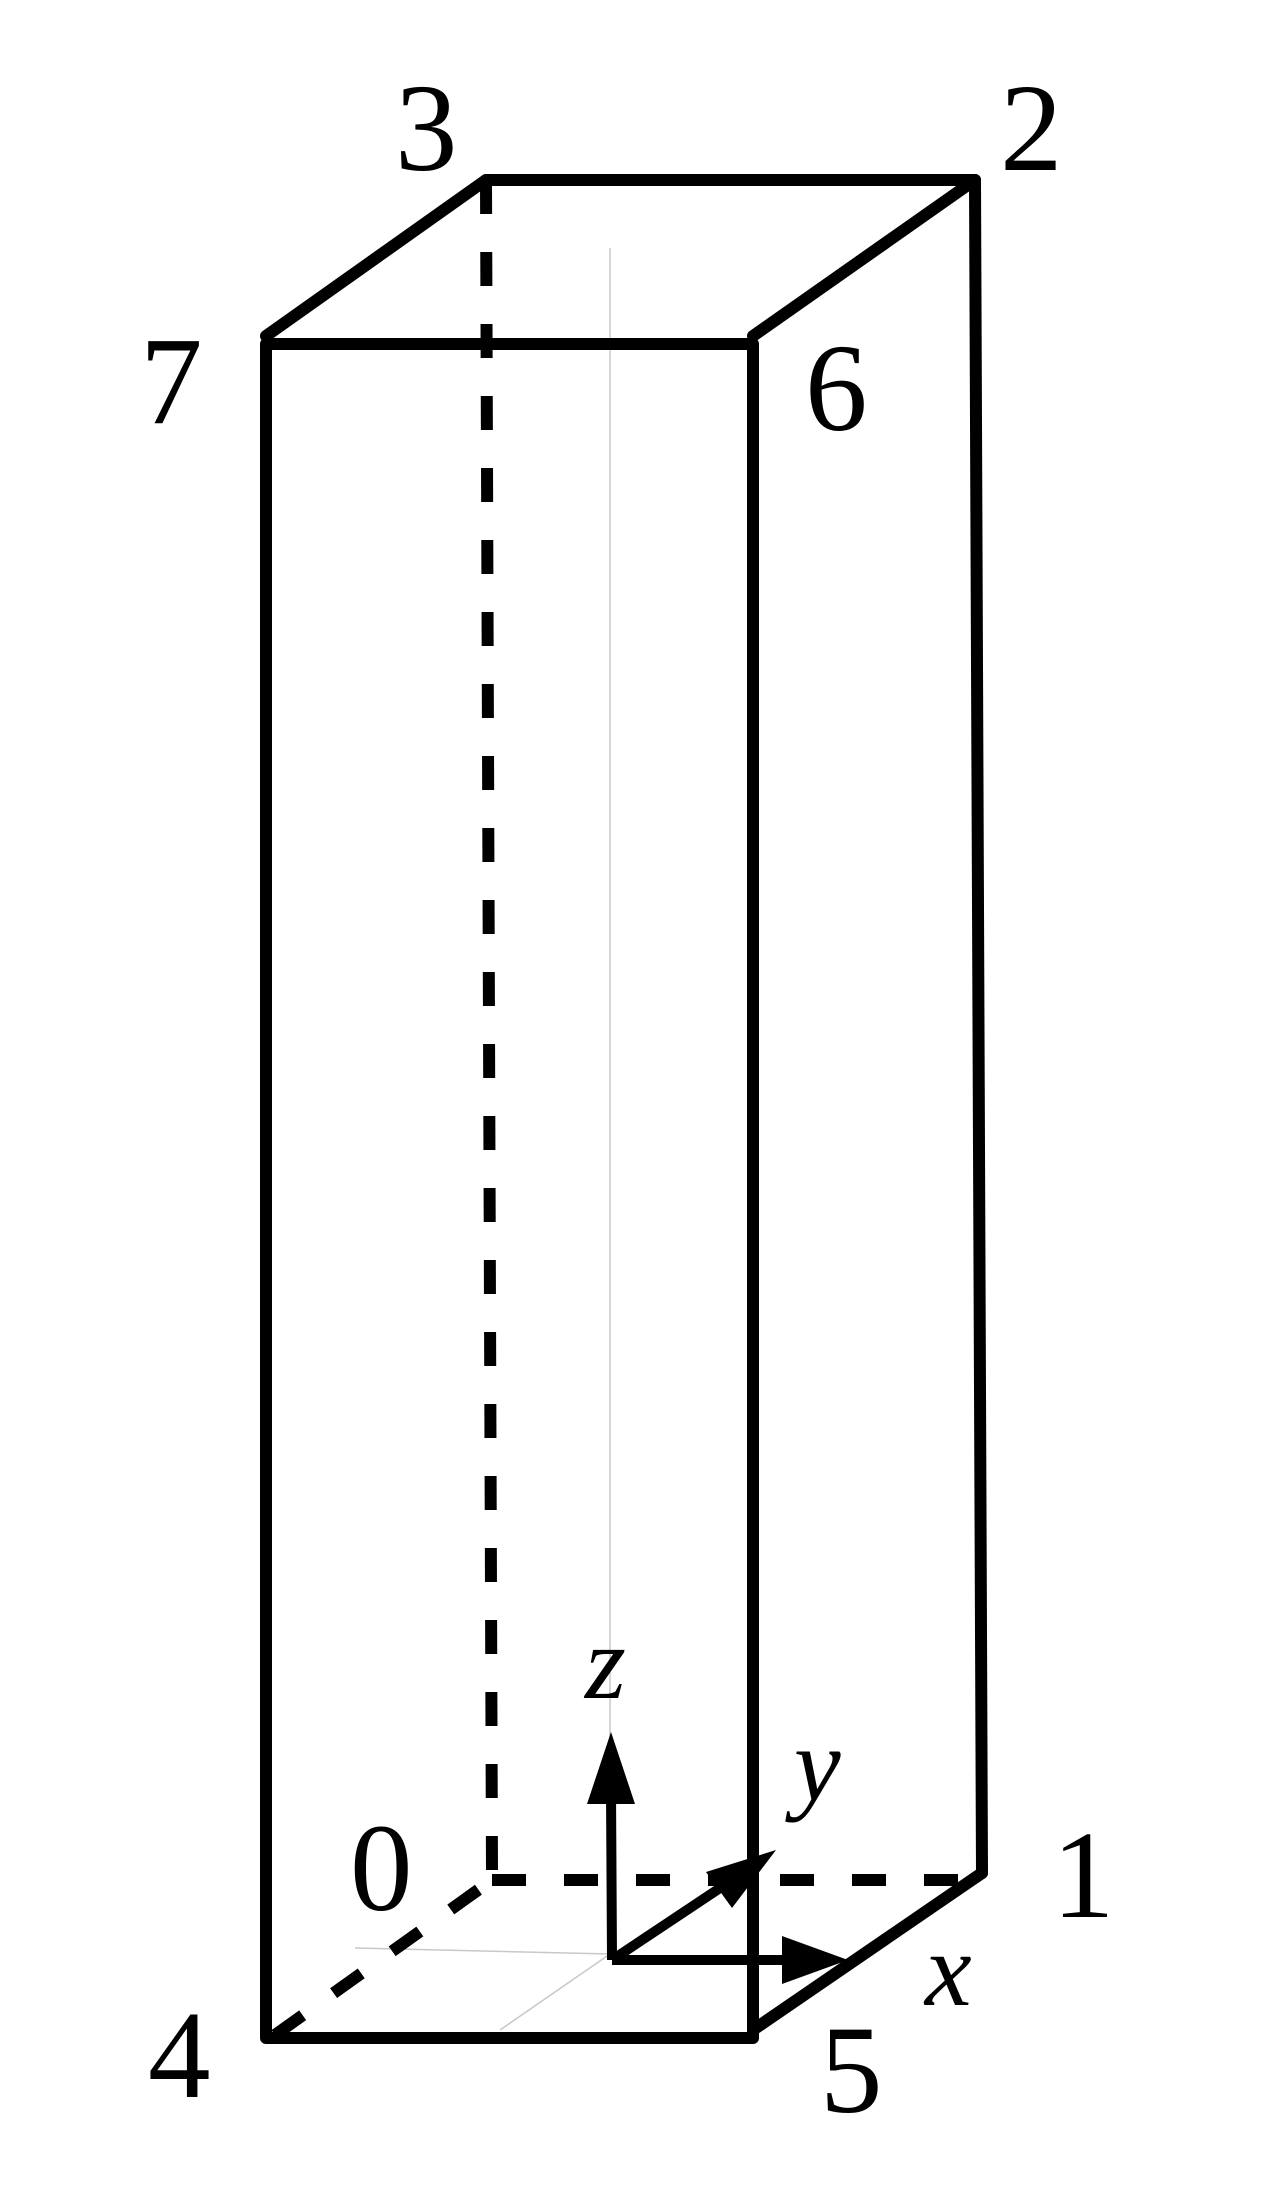 This screenshot has width=1262, height=2206. I want to click on axis-label-x: x, so click(947, 1969).